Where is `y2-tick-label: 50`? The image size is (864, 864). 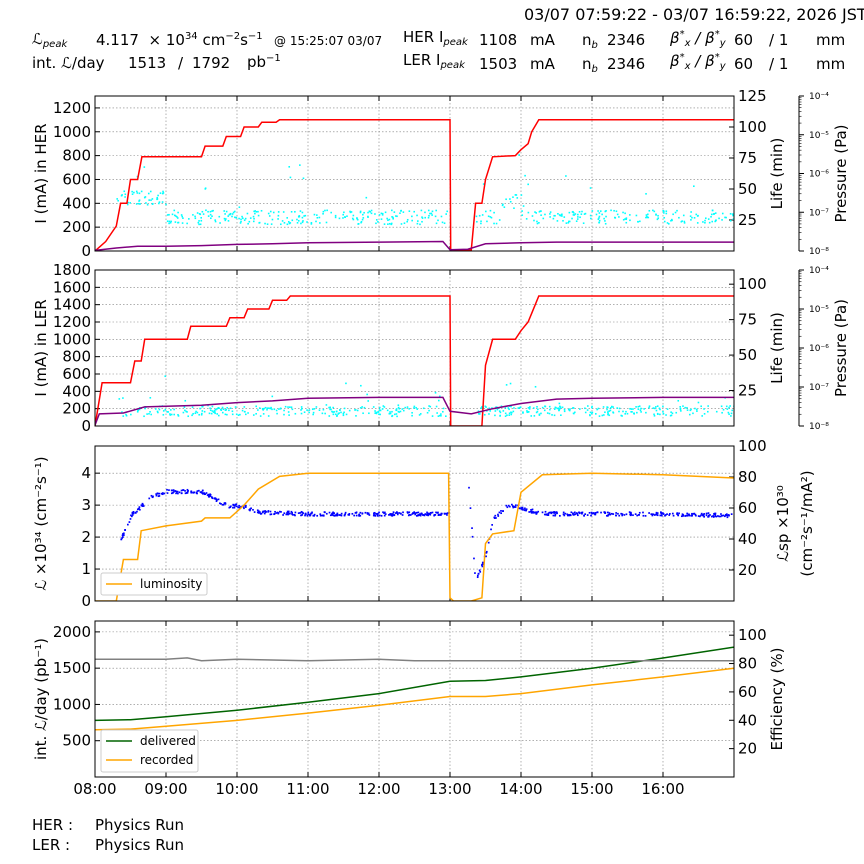
y2-tick-label: 50 is located at coordinates (747, 355).